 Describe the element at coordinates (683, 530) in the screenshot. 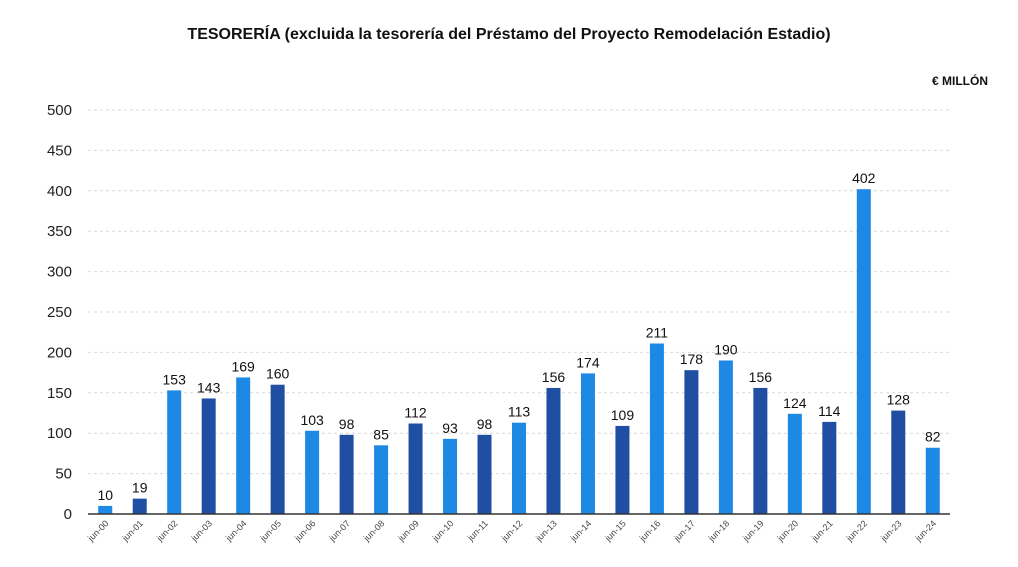

I see `x-tick-label: jun-17` at that location.